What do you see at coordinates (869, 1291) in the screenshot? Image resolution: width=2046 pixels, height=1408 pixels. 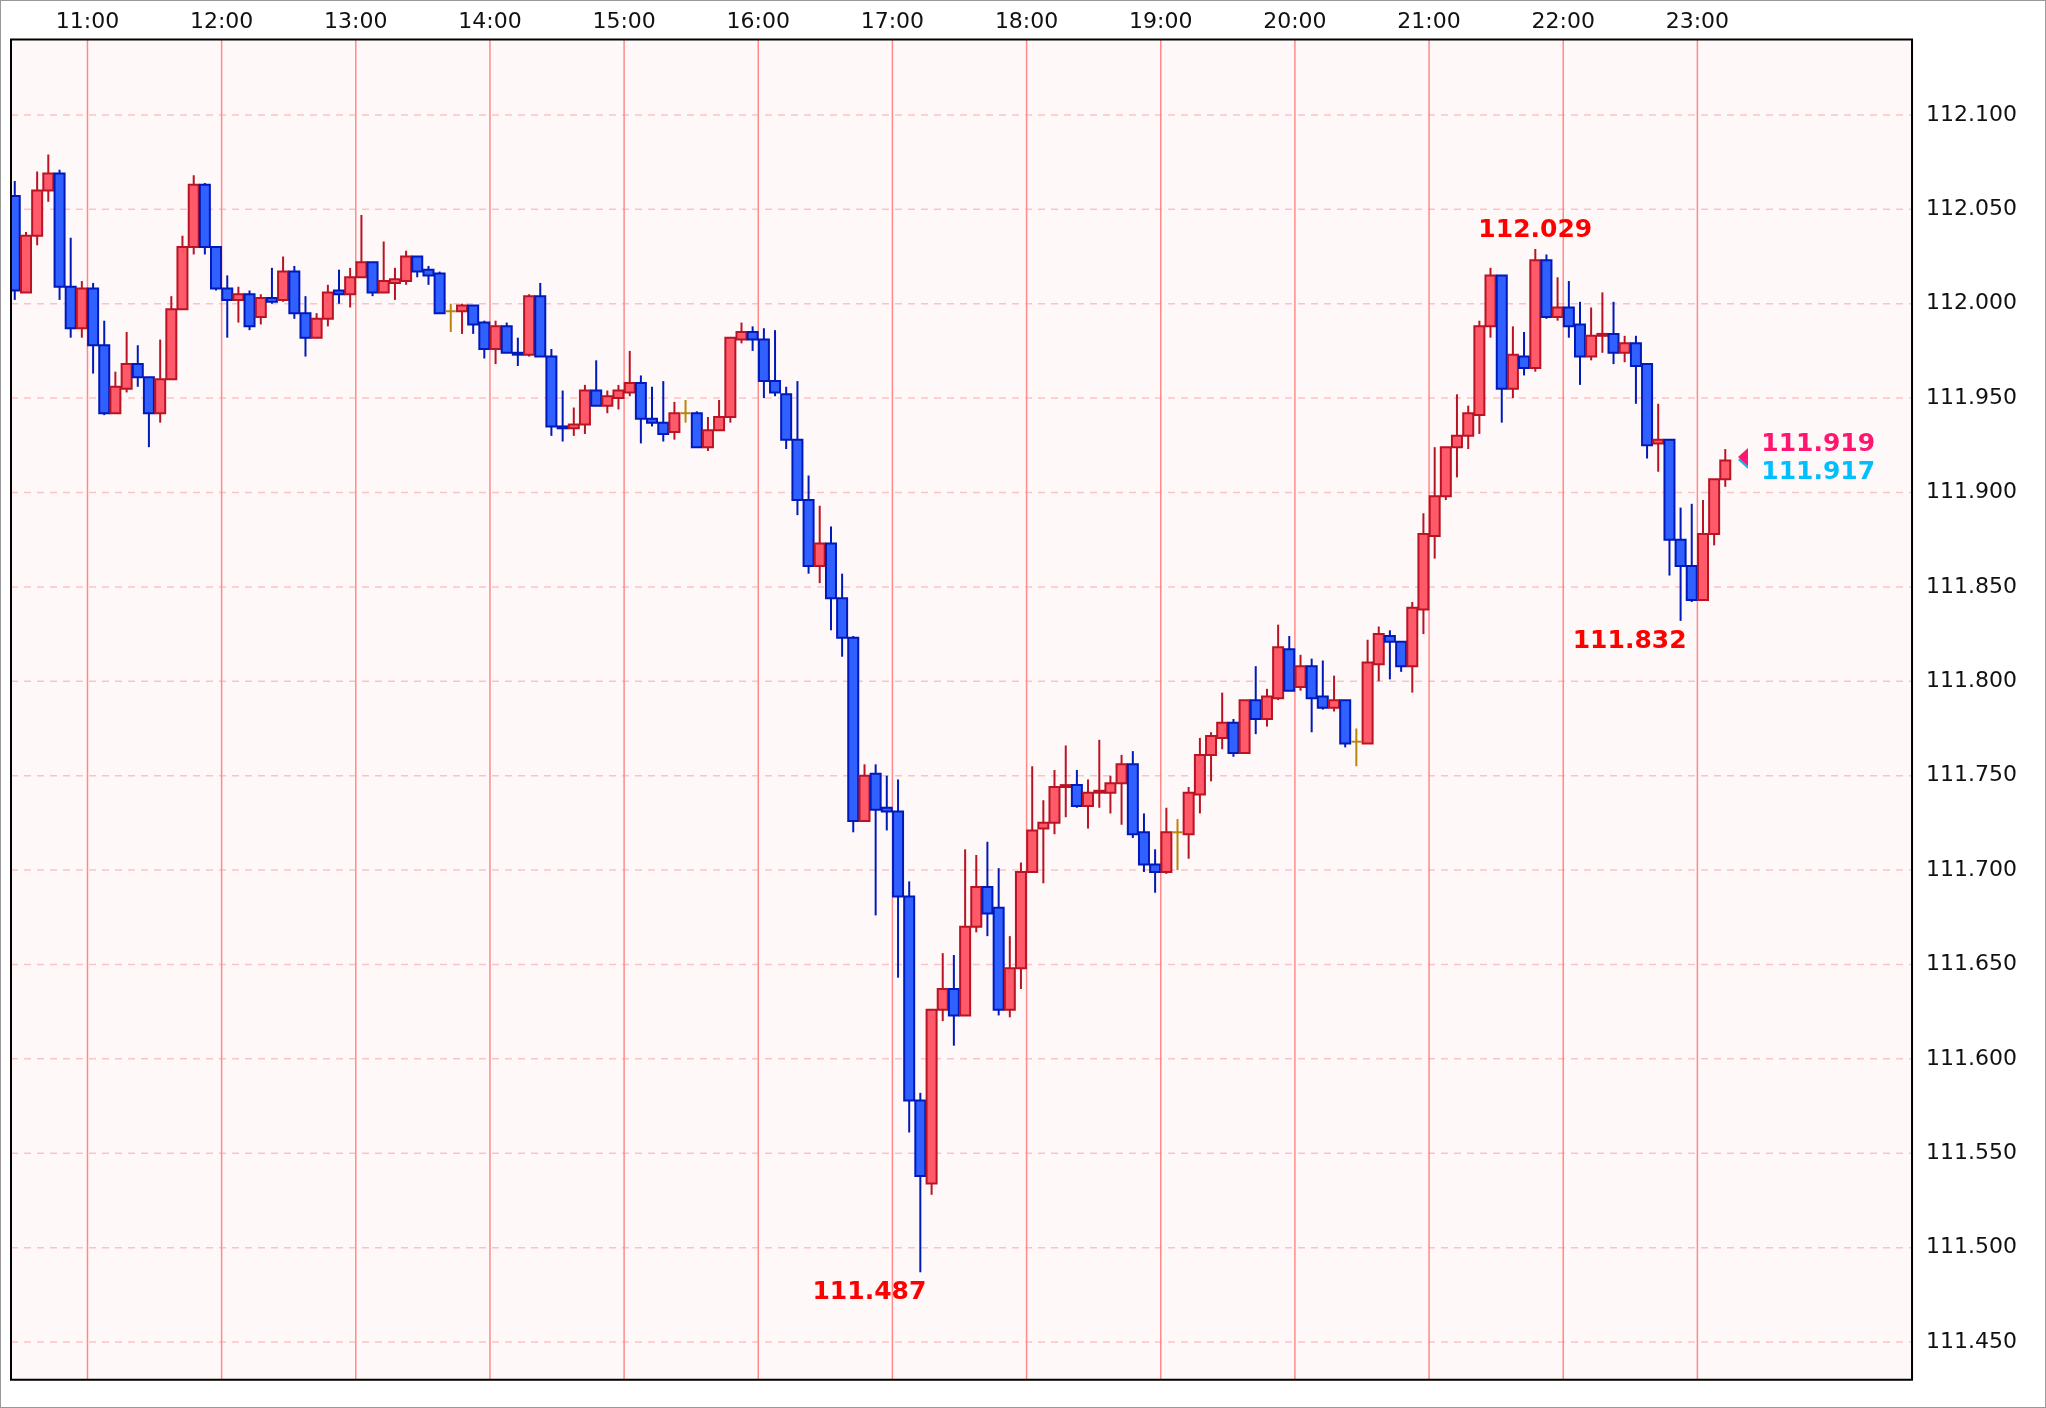 I see `annotation: 111.487` at bounding box center [869, 1291].